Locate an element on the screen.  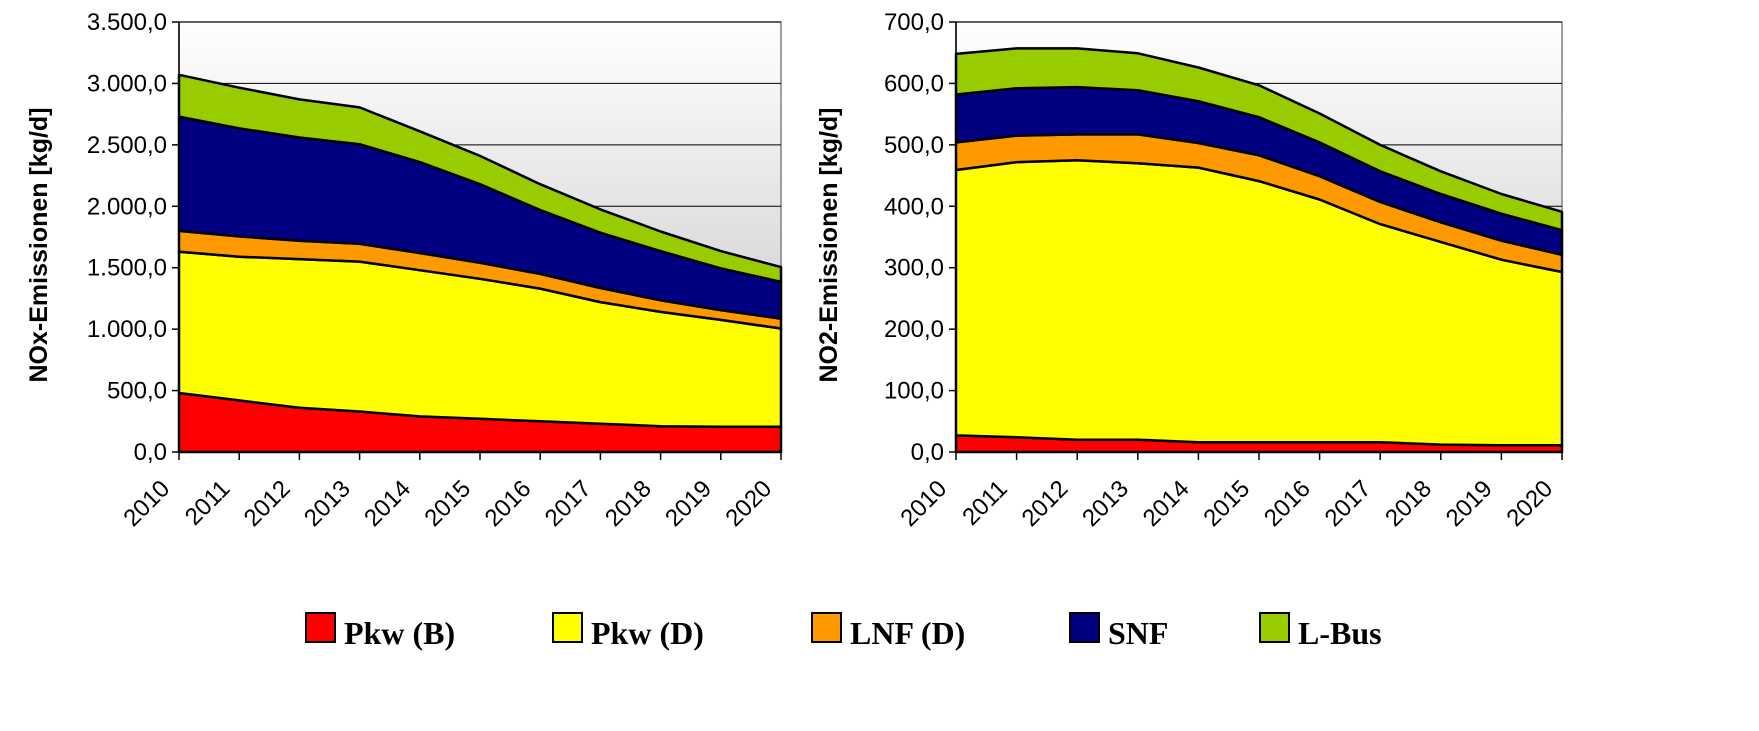
y-tick-label: 3.500,0 is located at coordinates (127, 22).